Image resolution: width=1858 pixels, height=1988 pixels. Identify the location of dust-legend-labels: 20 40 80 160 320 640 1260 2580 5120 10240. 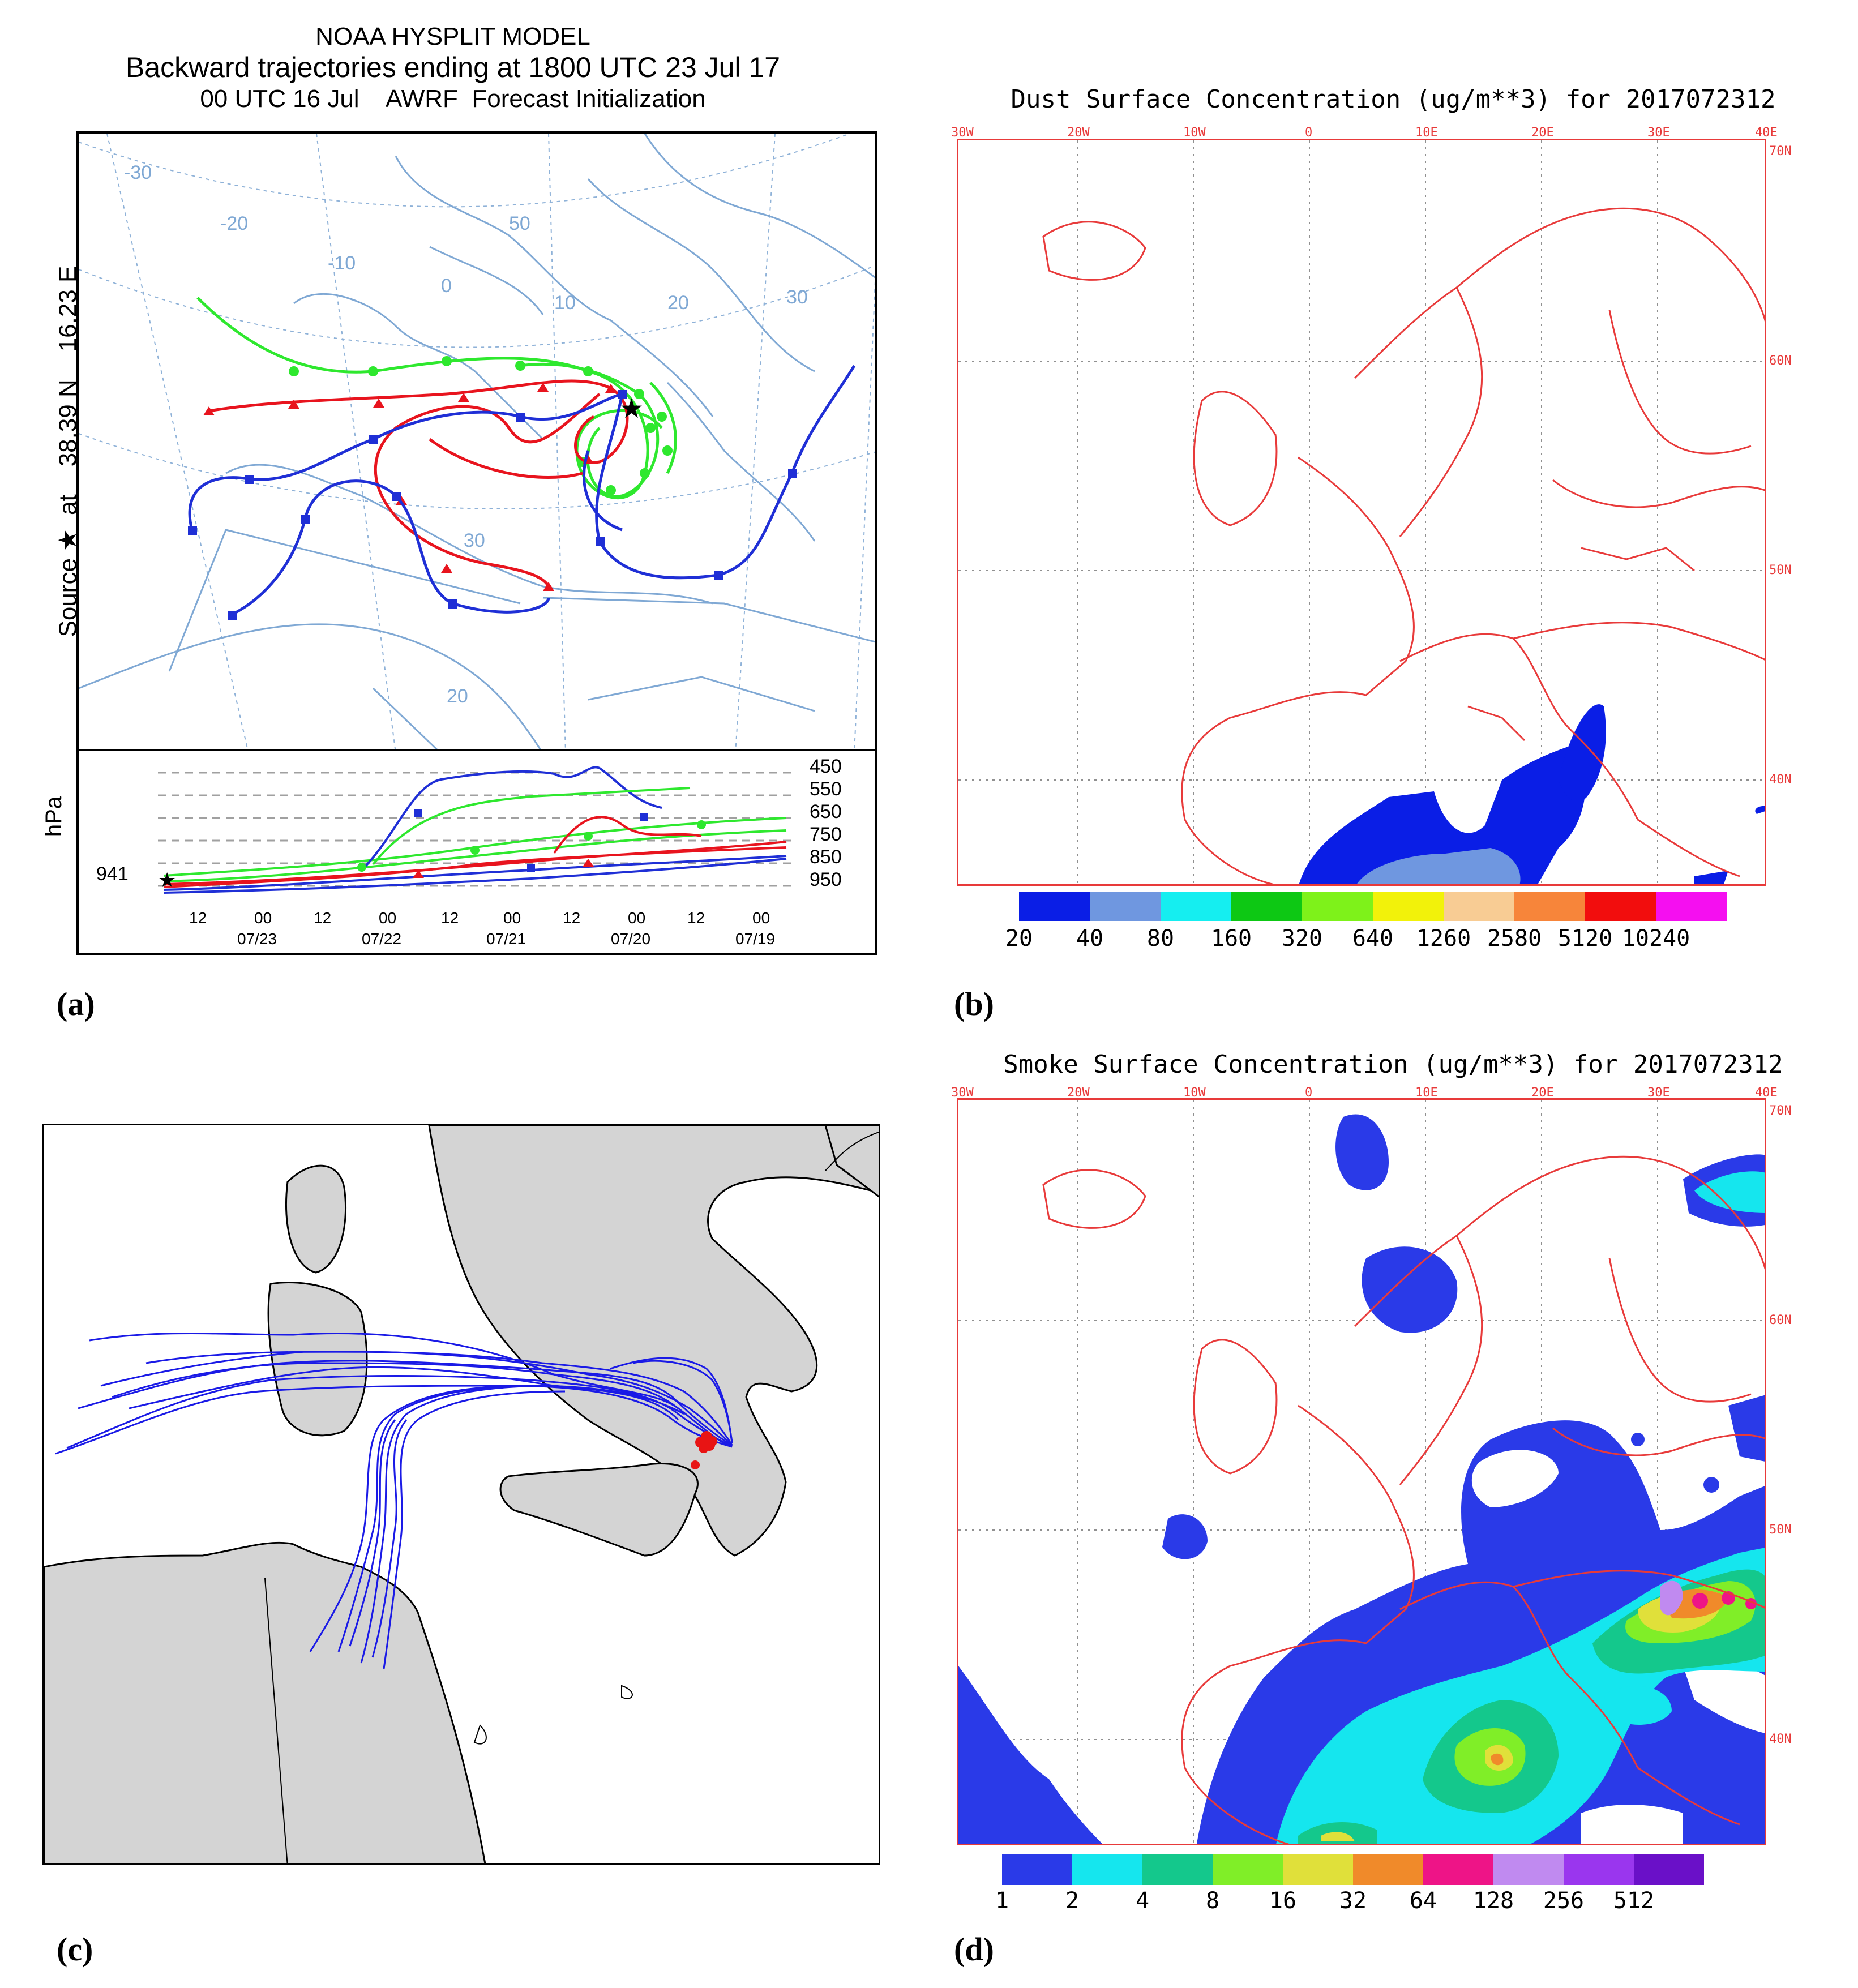
(1366, 940).